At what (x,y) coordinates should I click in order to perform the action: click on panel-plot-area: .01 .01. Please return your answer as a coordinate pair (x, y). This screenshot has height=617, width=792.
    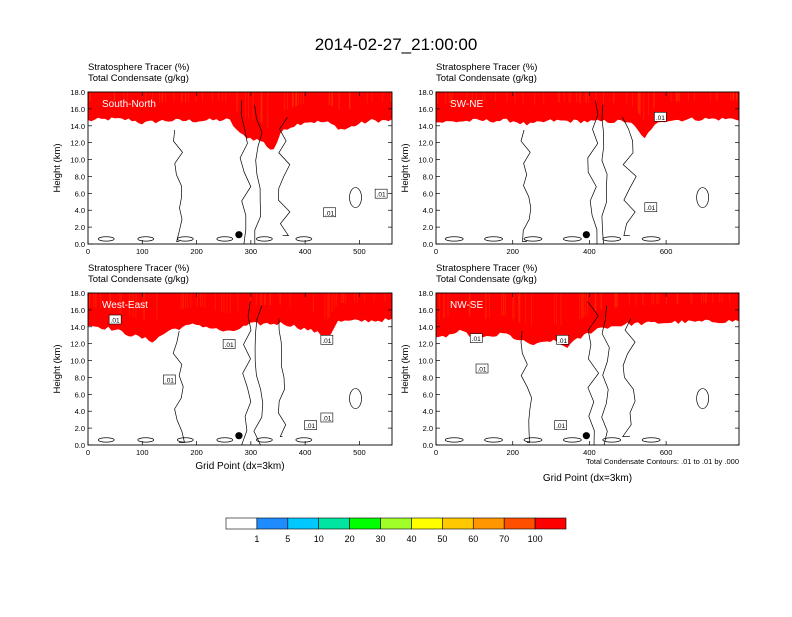
    Looking at the image, I should click on (240, 168).